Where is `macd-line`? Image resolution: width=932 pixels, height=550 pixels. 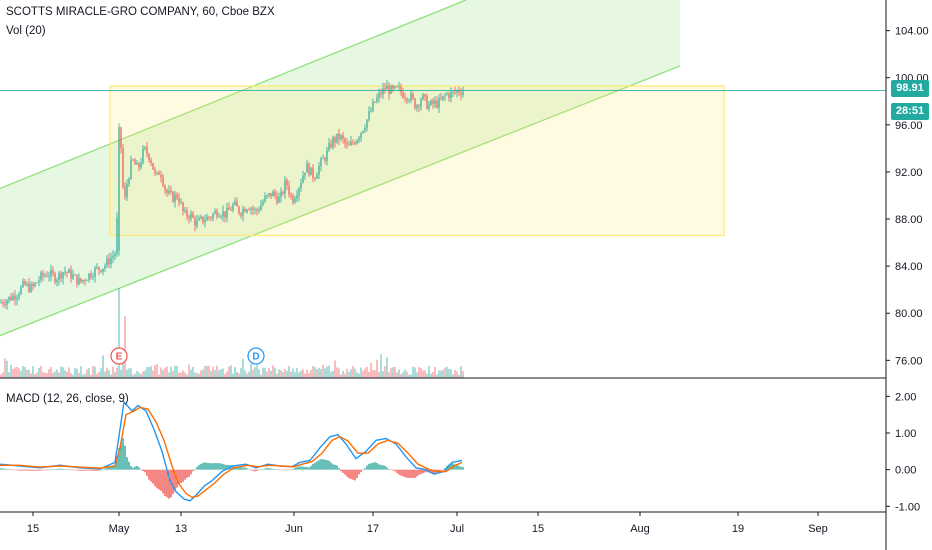 macd-line is located at coordinates (231, 451).